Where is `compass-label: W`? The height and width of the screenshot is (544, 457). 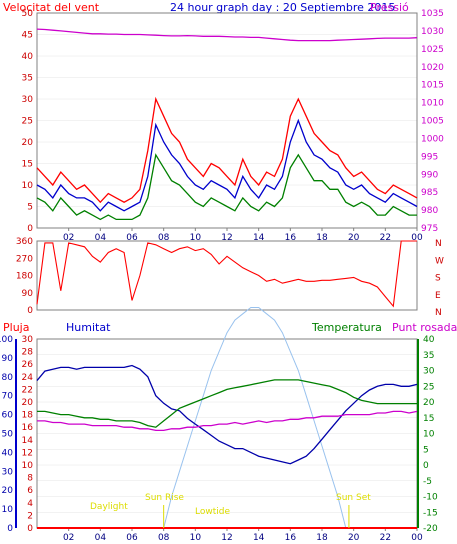 compass-label: W is located at coordinates (439, 261).